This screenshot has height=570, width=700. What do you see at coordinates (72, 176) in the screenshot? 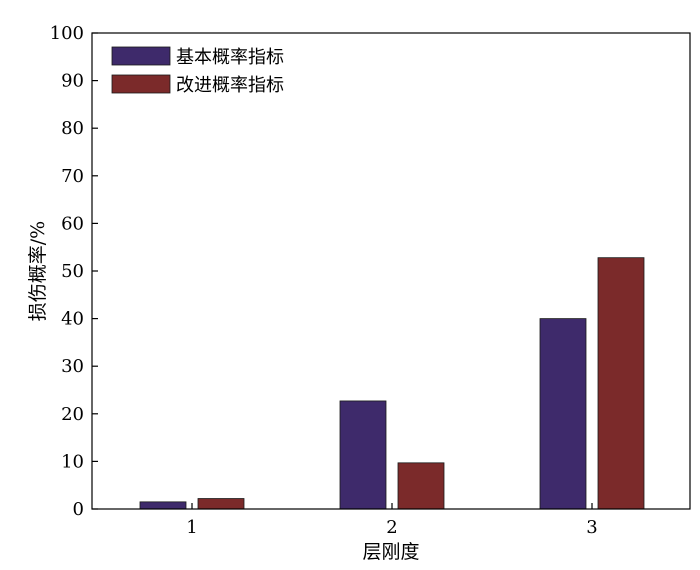
I see `y-tick-label: 70` at bounding box center [72, 176].